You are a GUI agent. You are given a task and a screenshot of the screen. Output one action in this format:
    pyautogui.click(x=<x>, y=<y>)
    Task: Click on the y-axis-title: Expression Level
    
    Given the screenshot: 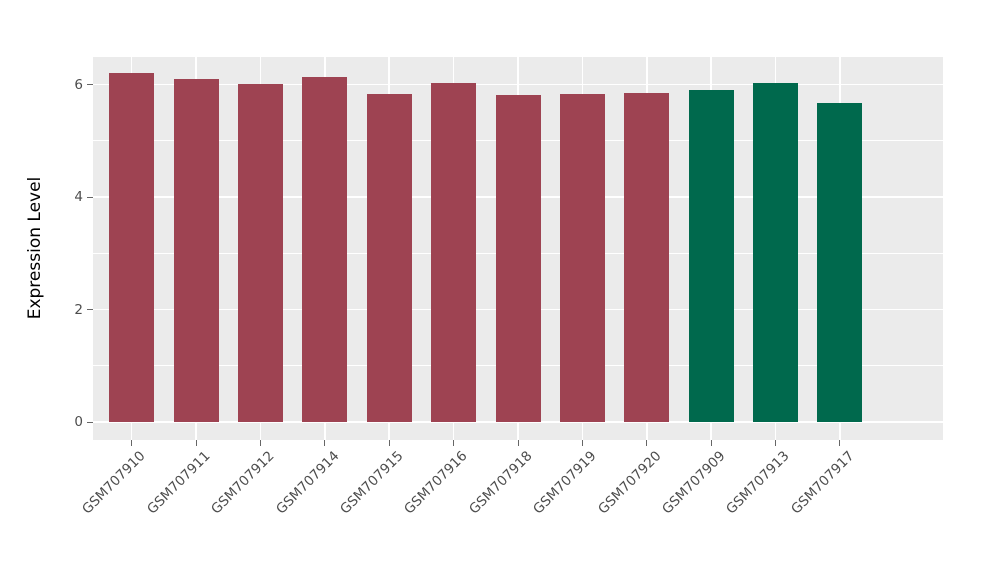 What is the action you would take?
    pyautogui.click(x=35, y=248)
    